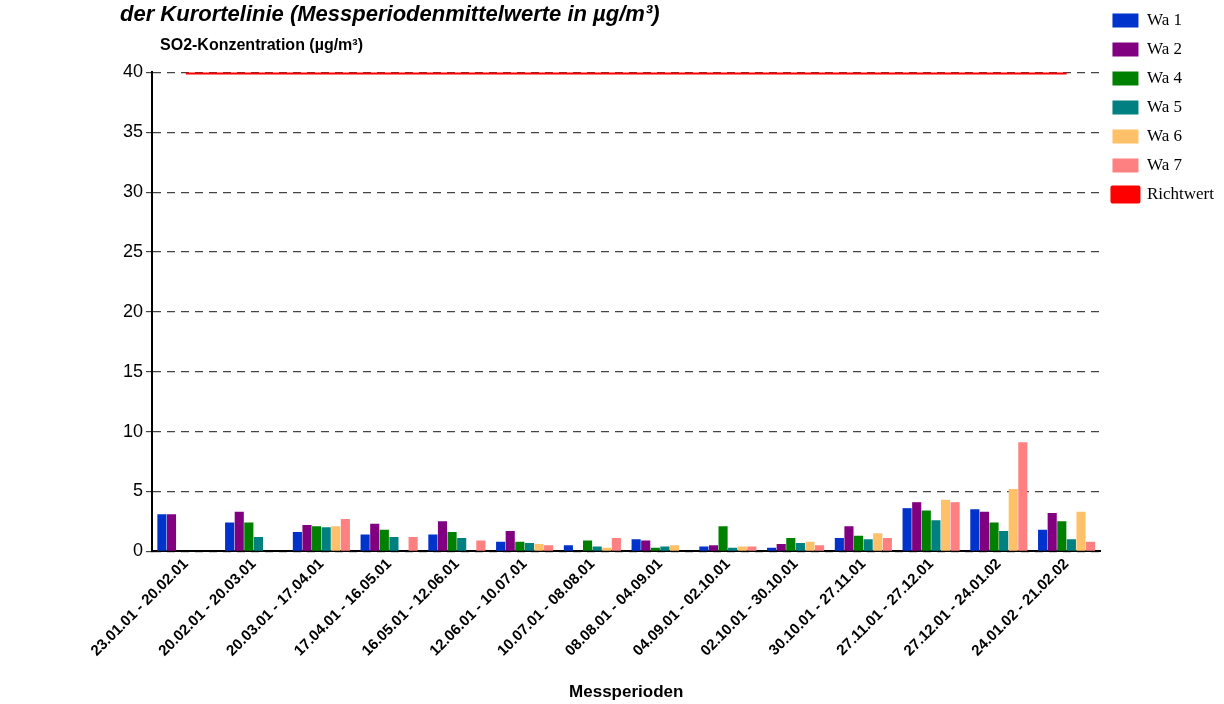 This screenshot has height=704, width=1224. Describe the element at coordinates (133, 310) in the screenshot. I see `y-tick-label: 20` at that location.